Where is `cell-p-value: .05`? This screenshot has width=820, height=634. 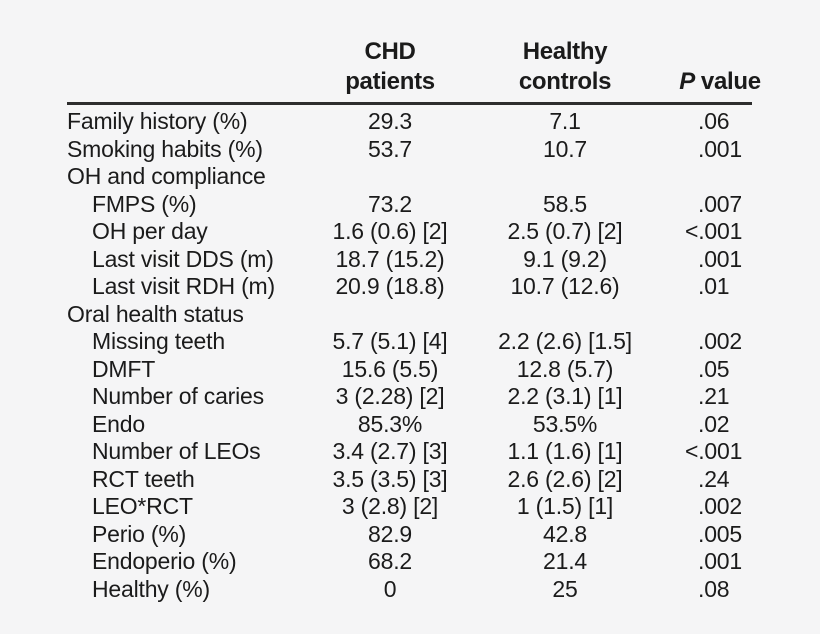 cell-p-value: .05 is located at coordinates (714, 368).